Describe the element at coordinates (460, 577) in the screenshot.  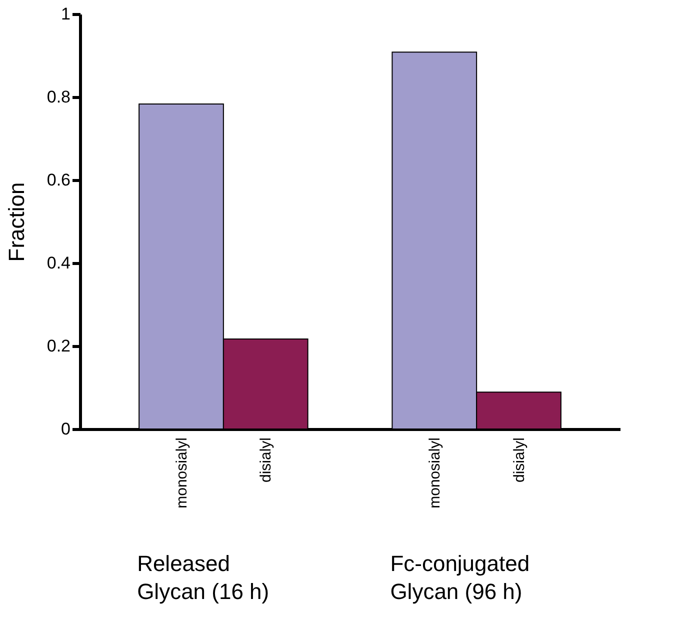
I see `text: Fc-conjugated Glycan (96 h)` at that location.